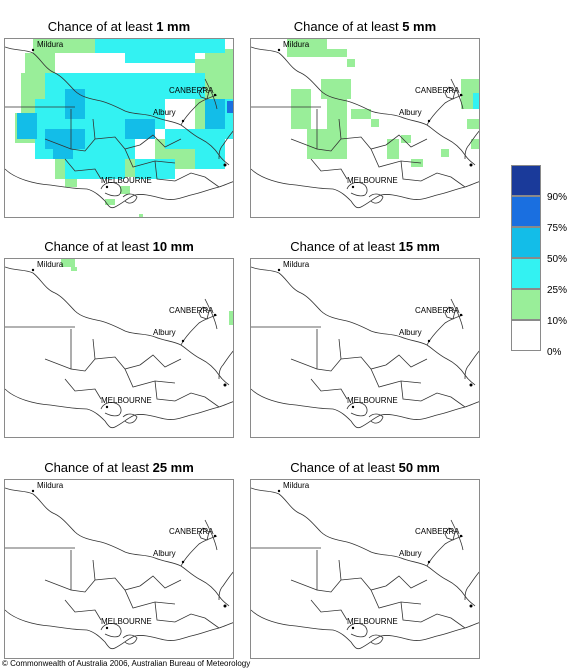  I want to click on threshold-amount: 25 mm, so click(173, 467).